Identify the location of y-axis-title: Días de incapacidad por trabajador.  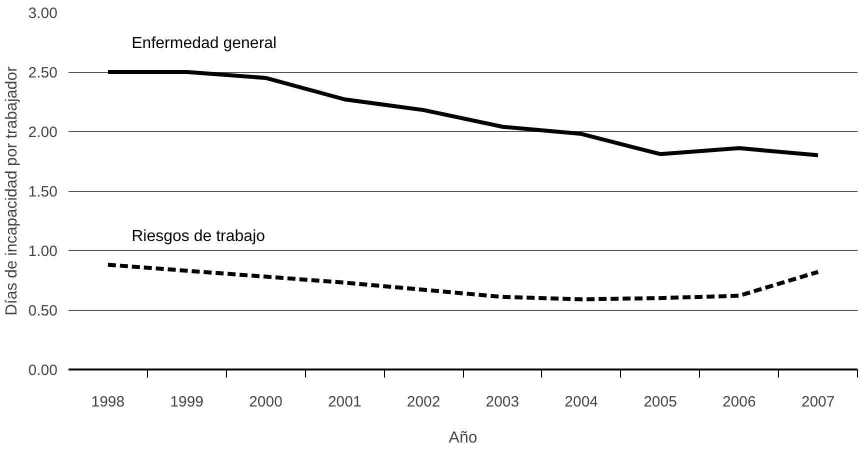
(11, 191).